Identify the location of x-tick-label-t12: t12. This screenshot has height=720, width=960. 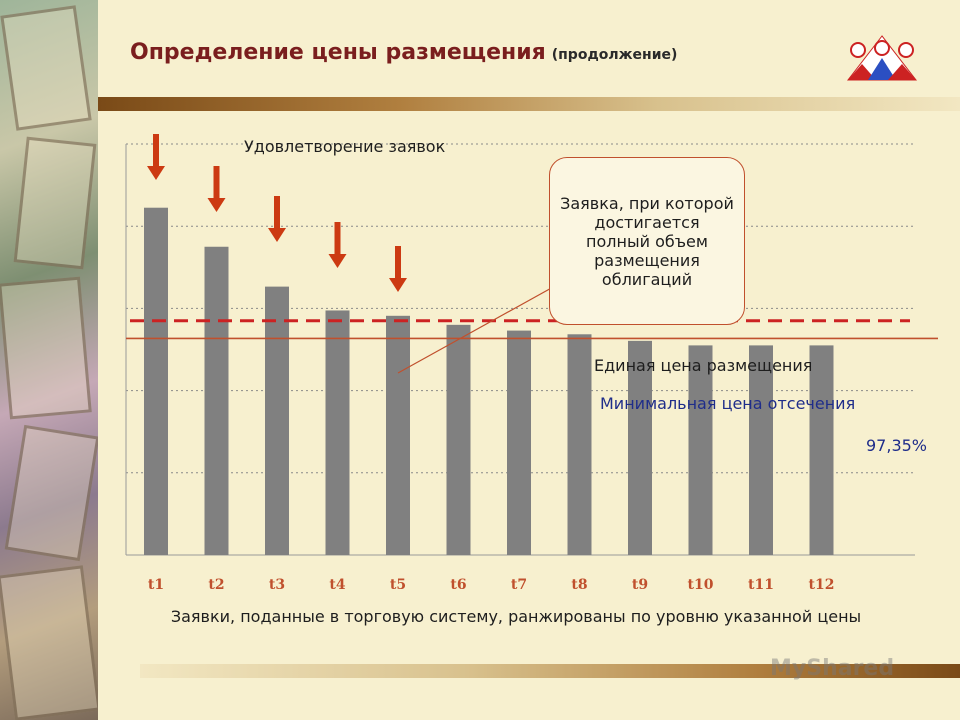
(822, 585).